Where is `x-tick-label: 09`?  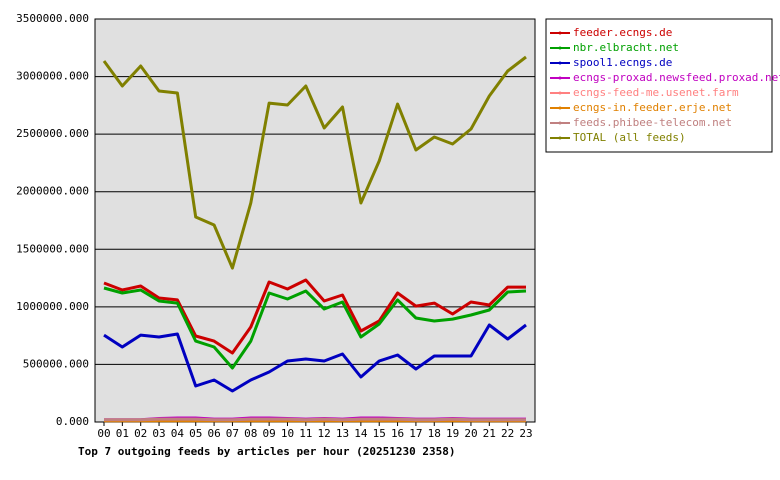 x-tick-label: 09 is located at coordinates (269, 433).